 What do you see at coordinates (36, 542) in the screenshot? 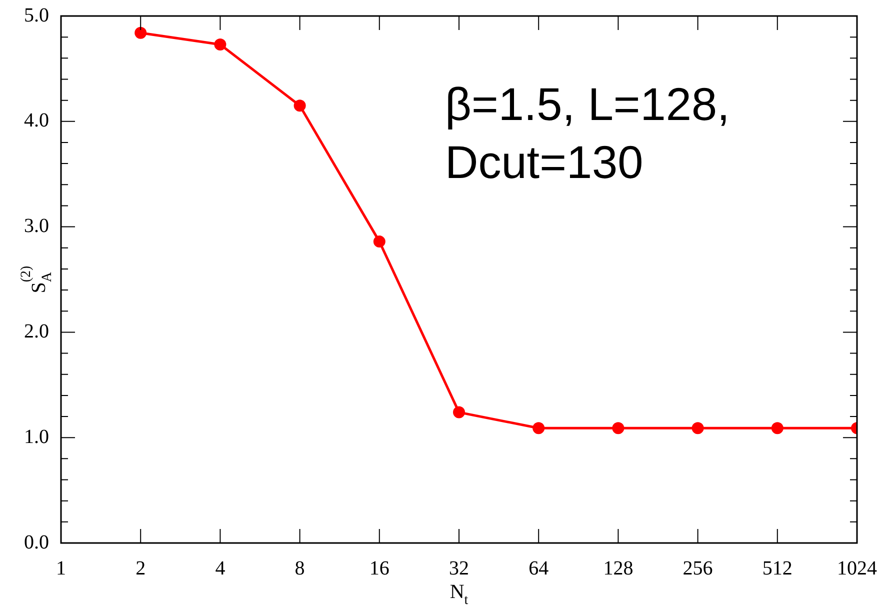
I see `y-tick-label: 0.0` at bounding box center [36, 542].